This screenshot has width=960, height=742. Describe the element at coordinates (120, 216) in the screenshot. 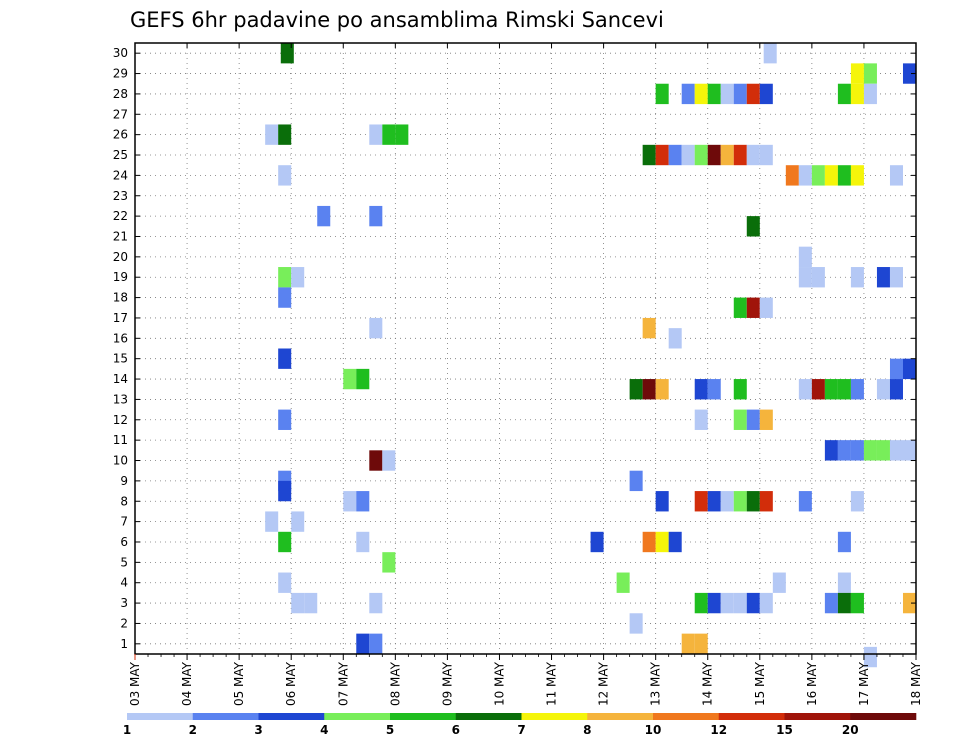

I see `y-tick-label: 22` at that location.